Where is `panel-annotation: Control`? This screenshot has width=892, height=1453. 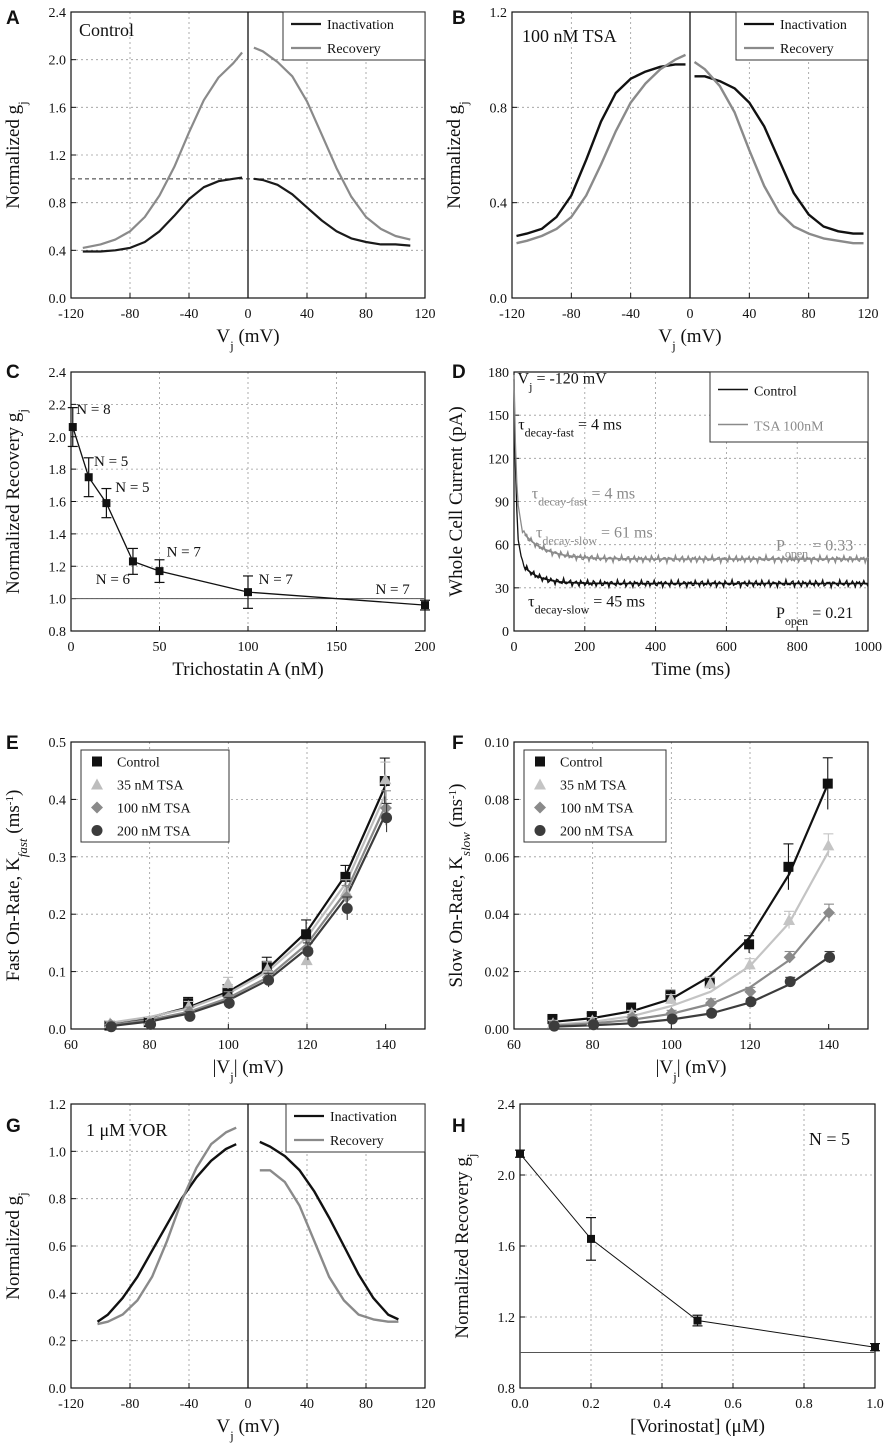
panel-annotation: Control is located at coordinates (106, 30).